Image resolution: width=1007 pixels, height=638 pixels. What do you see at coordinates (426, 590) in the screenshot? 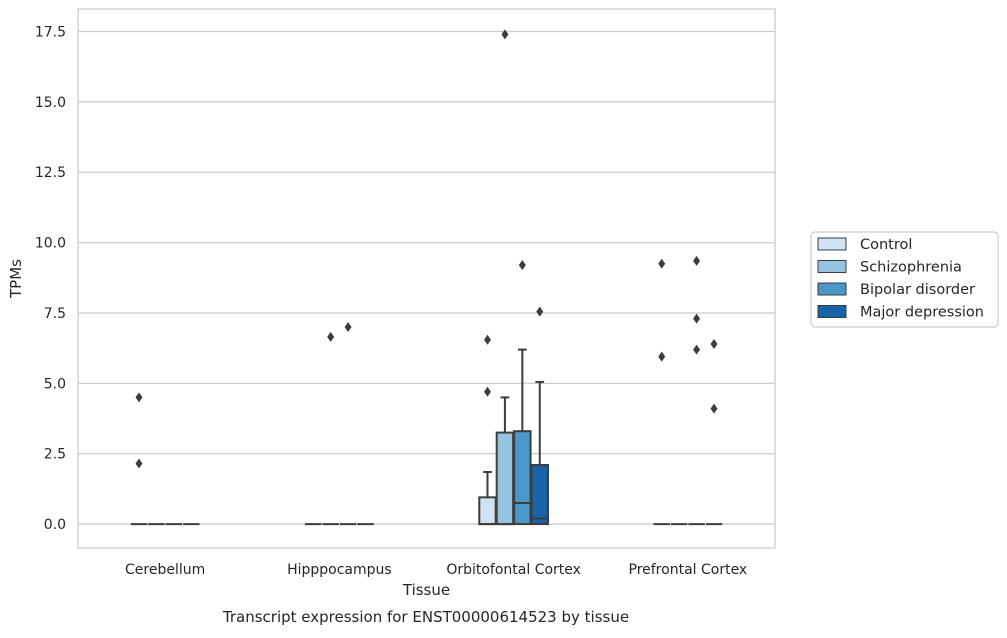
I see `x-axis-label: Tissue` at bounding box center [426, 590].